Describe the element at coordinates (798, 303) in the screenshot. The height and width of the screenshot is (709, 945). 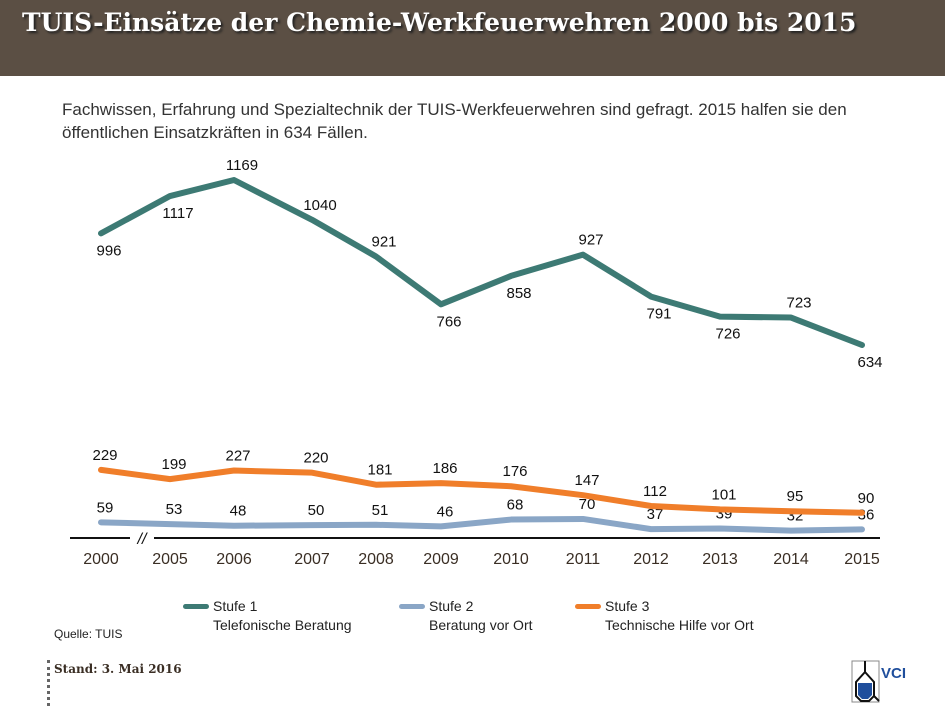
I see `data-label: 723` at that location.